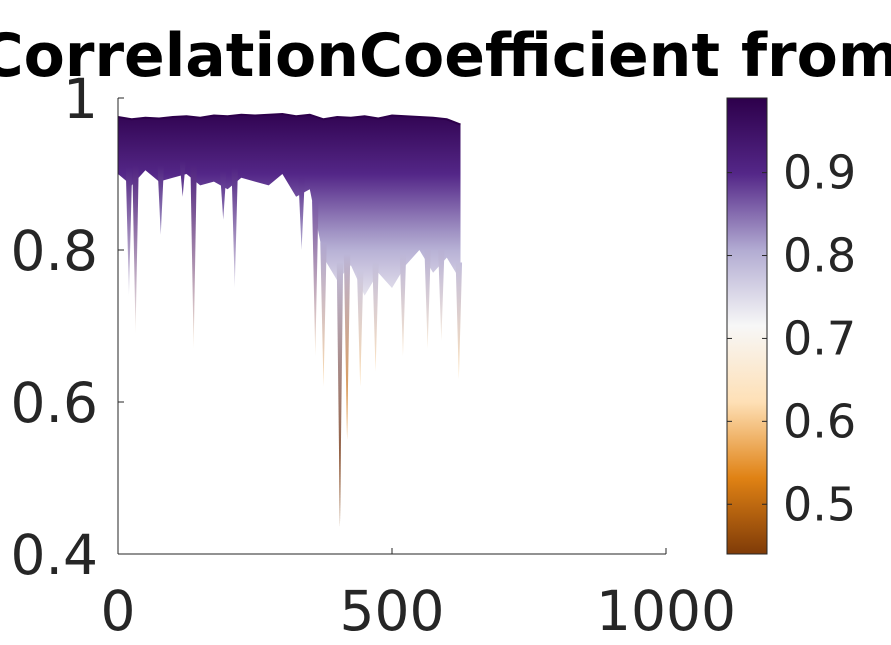 The width and height of the screenshot is (891, 645). I want to click on y-tick-label: 1, so click(80, 99).